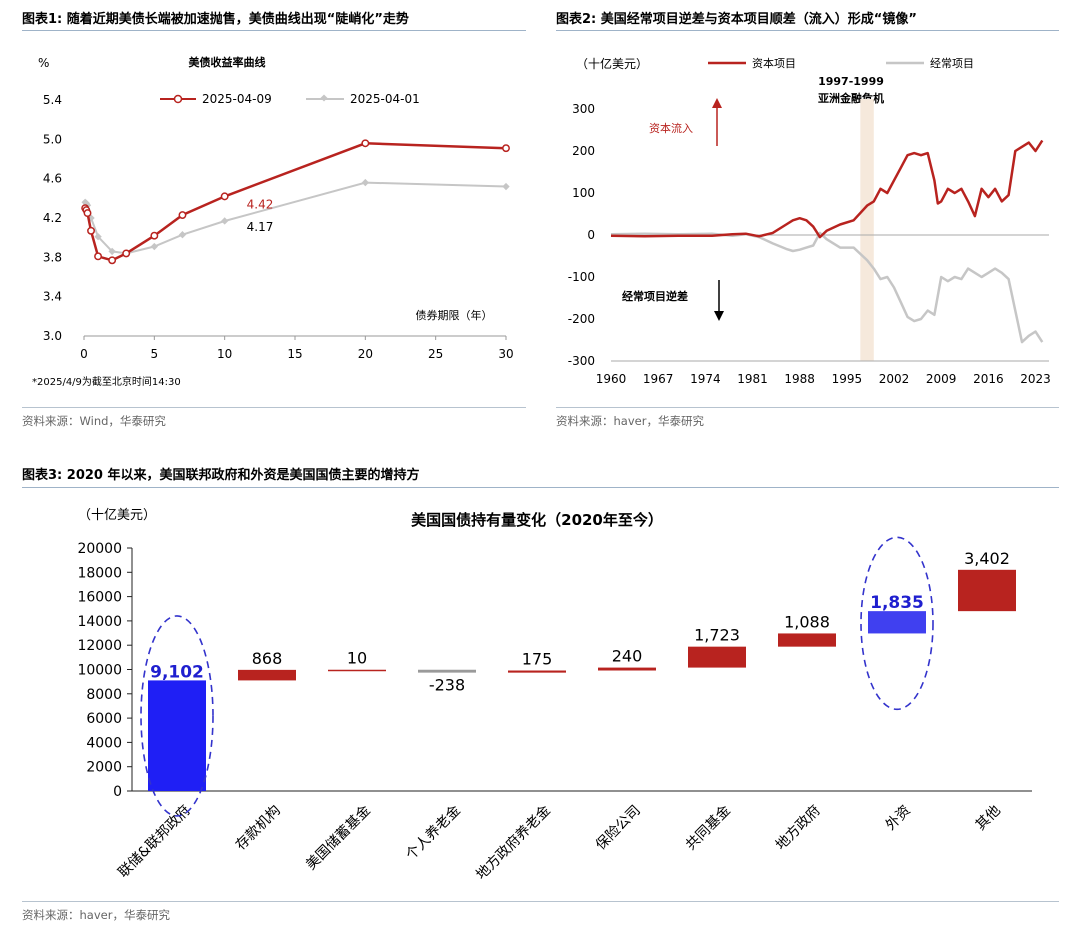 This screenshot has height=935, width=1080. I want to click on figure1-y-tick-label: 4.2, so click(52, 218).